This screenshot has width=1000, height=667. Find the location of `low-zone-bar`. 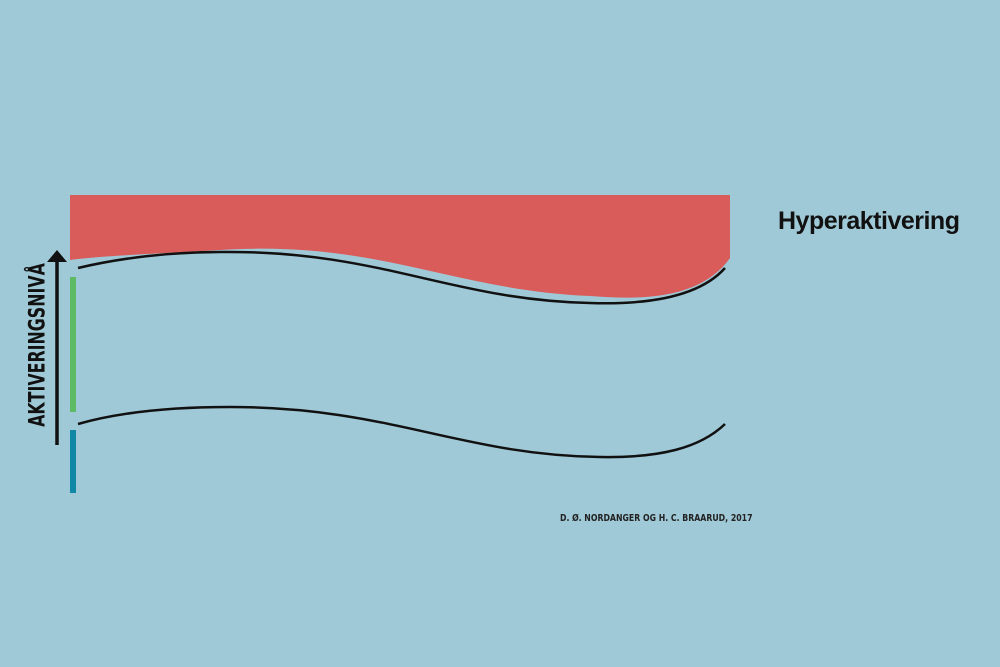

low-zone-bar is located at coordinates (73, 461).